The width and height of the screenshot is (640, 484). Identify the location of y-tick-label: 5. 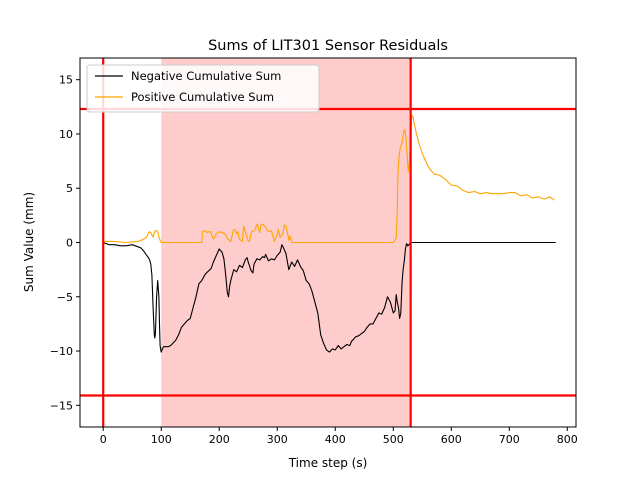
(69, 188).